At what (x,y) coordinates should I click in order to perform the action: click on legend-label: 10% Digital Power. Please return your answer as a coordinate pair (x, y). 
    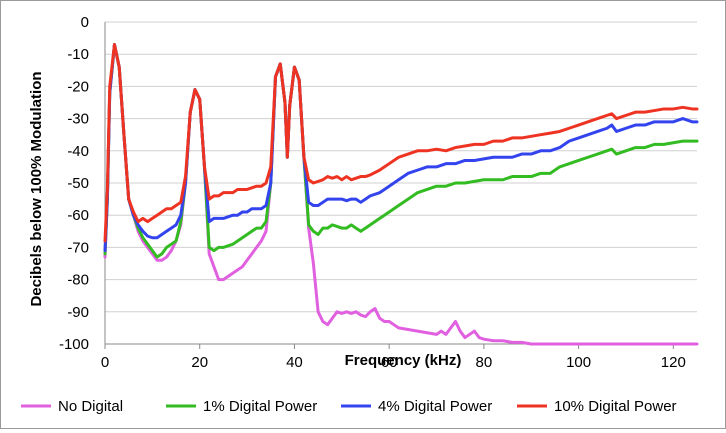
    Looking at the image, I should click on (615, 406).